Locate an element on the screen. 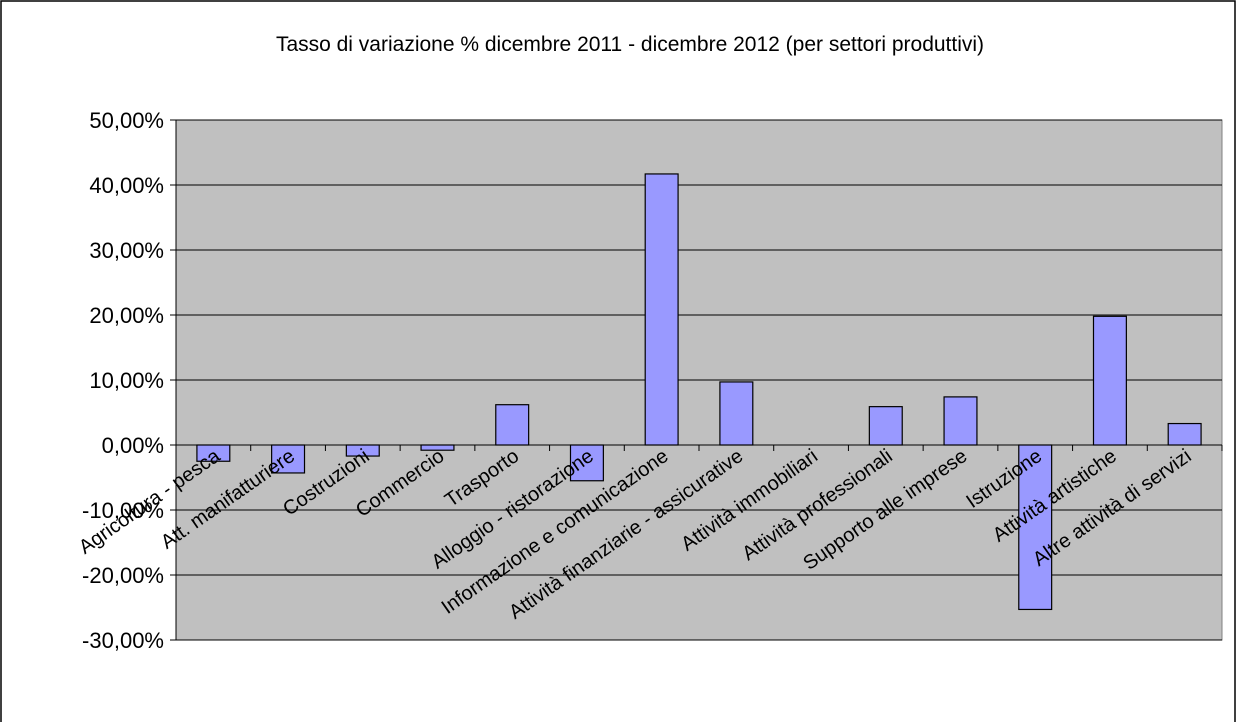 This screenshot has height=727, width=1236. y-tick-label: 50,00% is located at coordinates (126, 120).